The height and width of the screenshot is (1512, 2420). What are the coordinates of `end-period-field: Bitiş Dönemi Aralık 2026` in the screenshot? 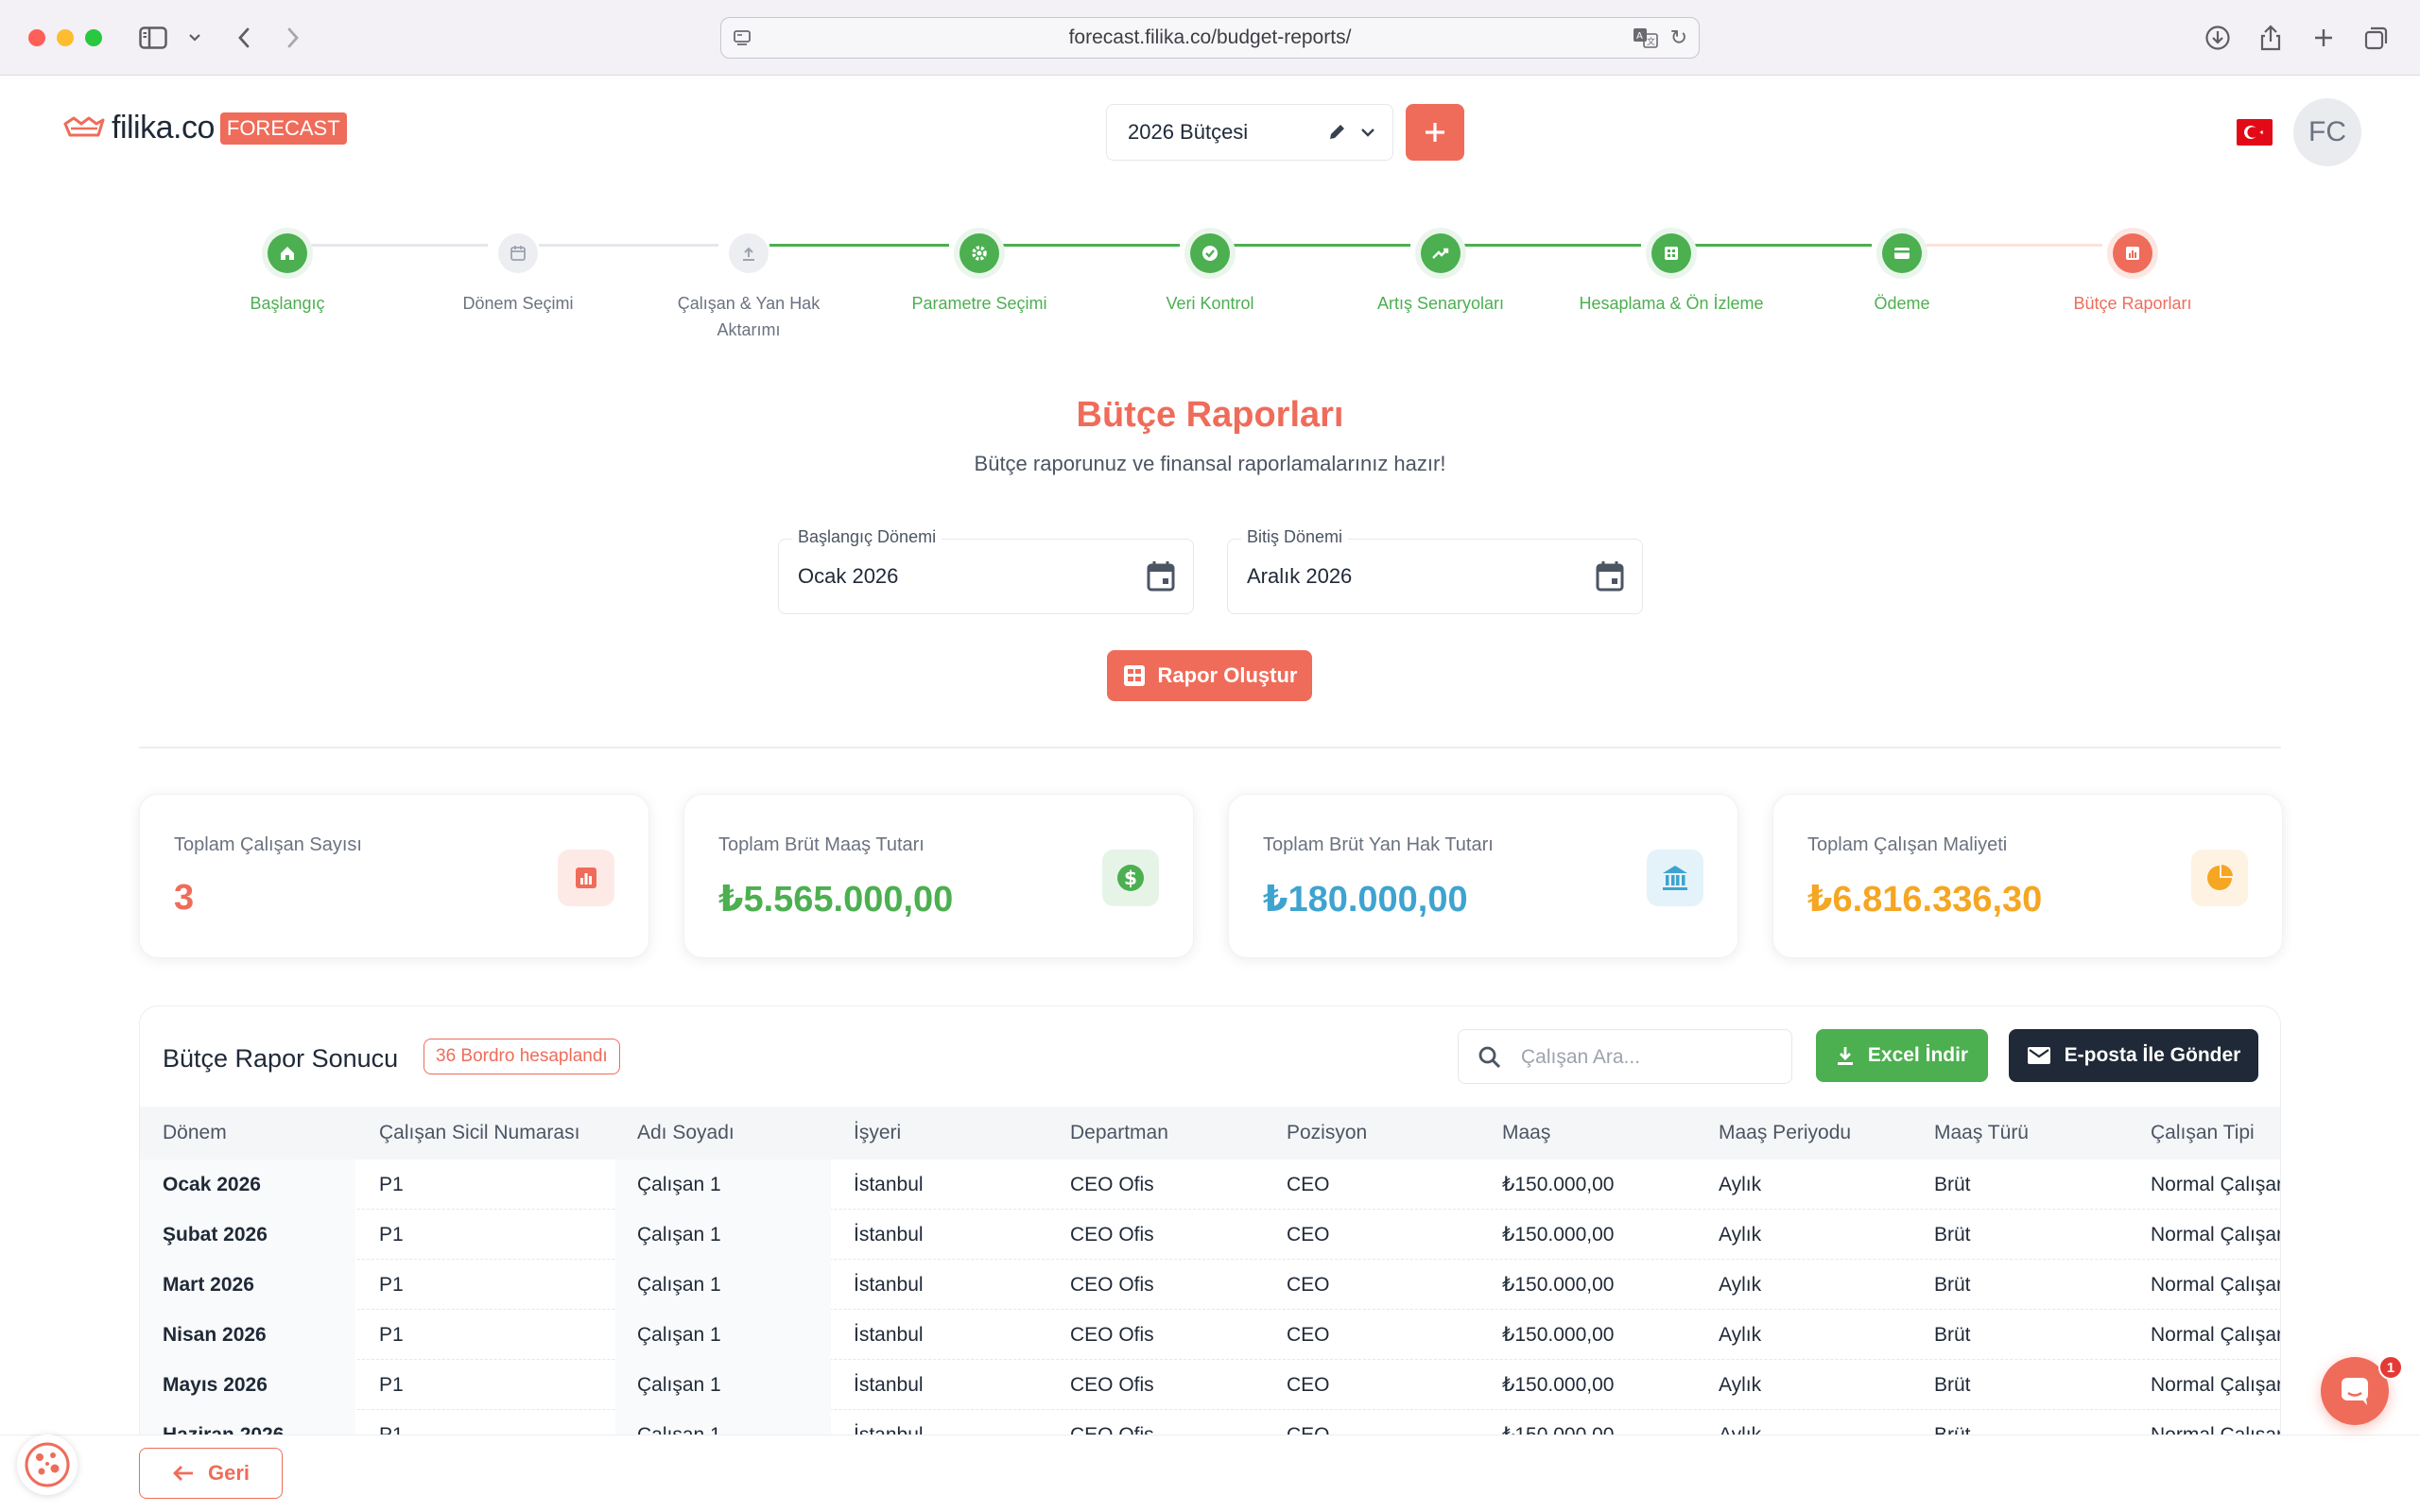 It's located at (1435, 570).